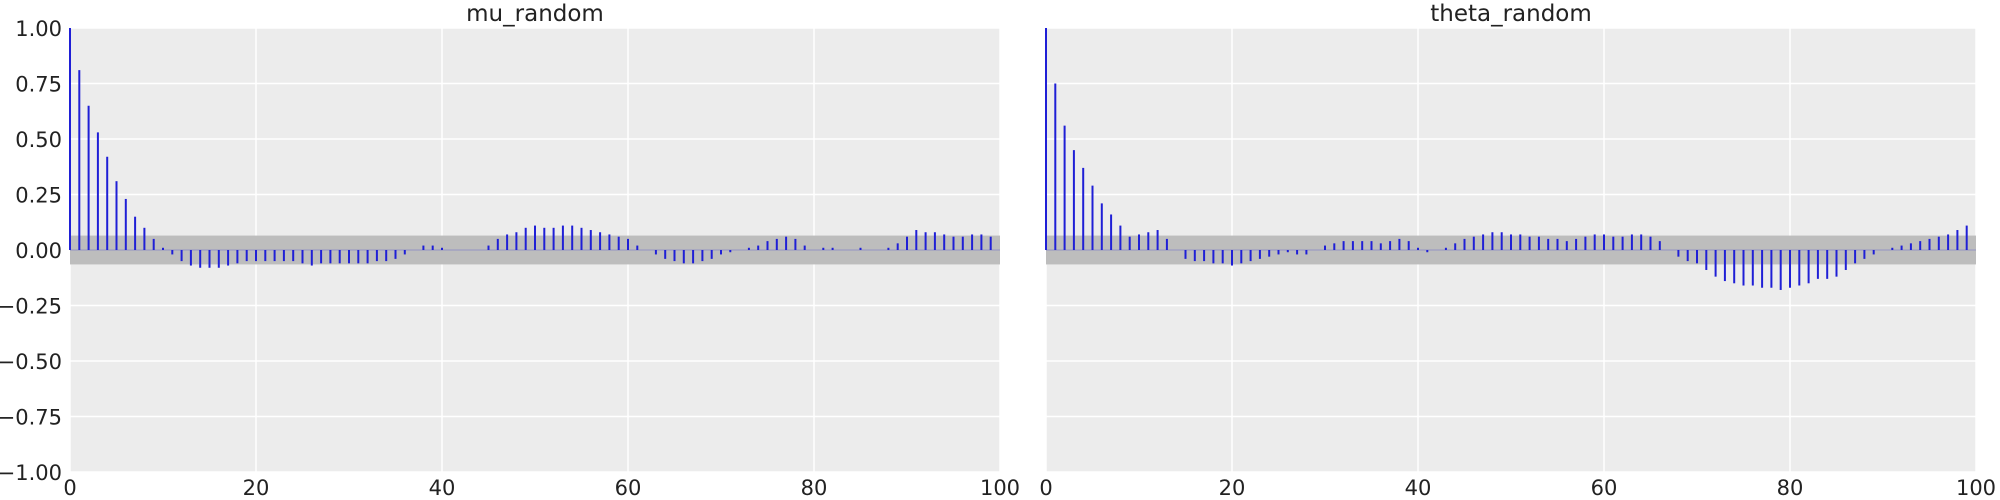 This screenshot has height=500, width=2000. I want to click on mu-random-y-tick-label: 0.50, so click(38, 140).